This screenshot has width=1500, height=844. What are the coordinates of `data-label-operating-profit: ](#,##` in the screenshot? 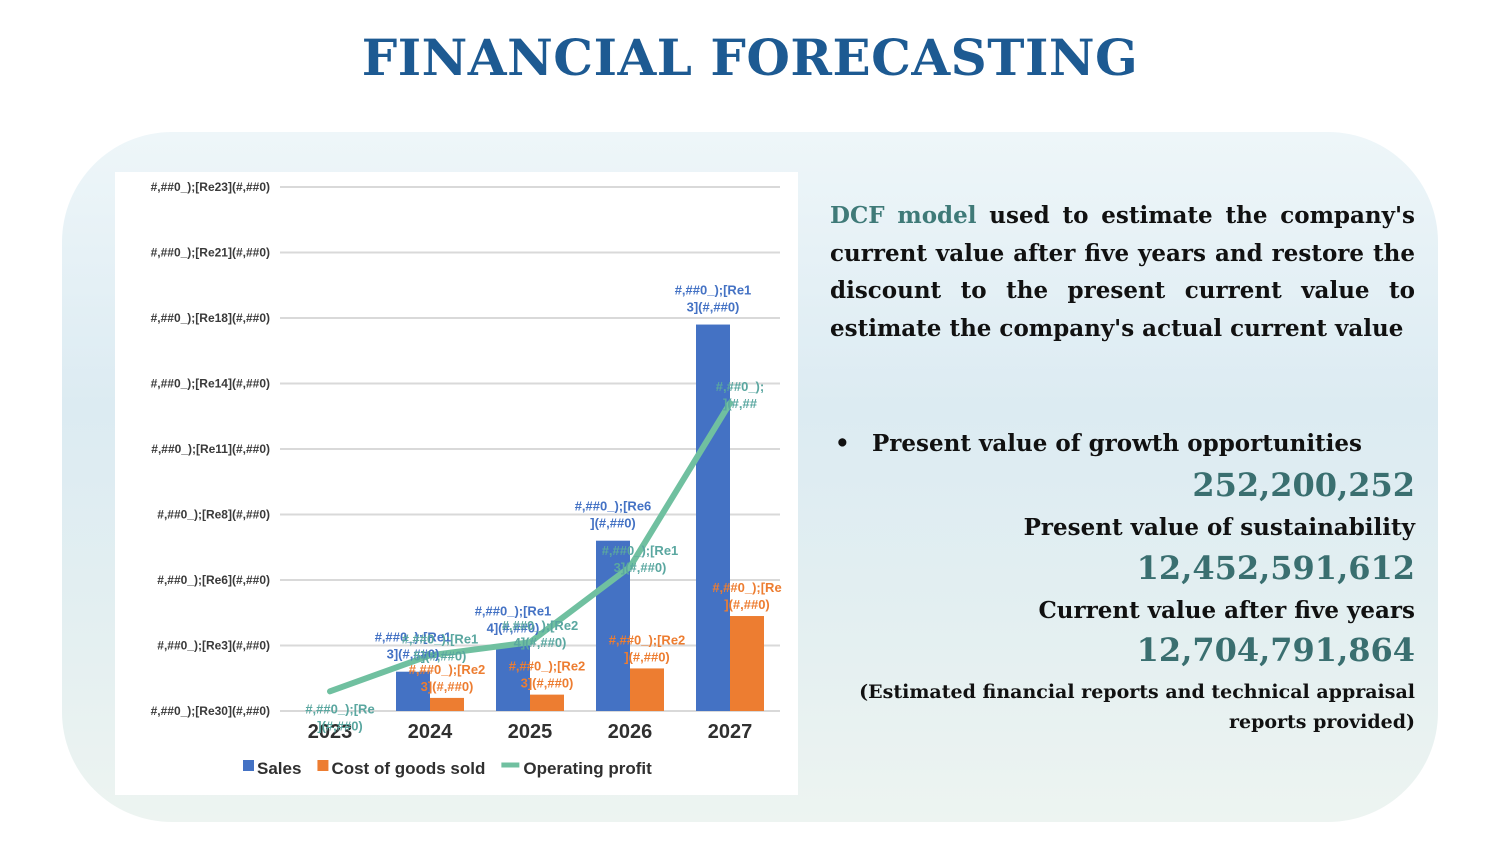 It's located at (740, 403).